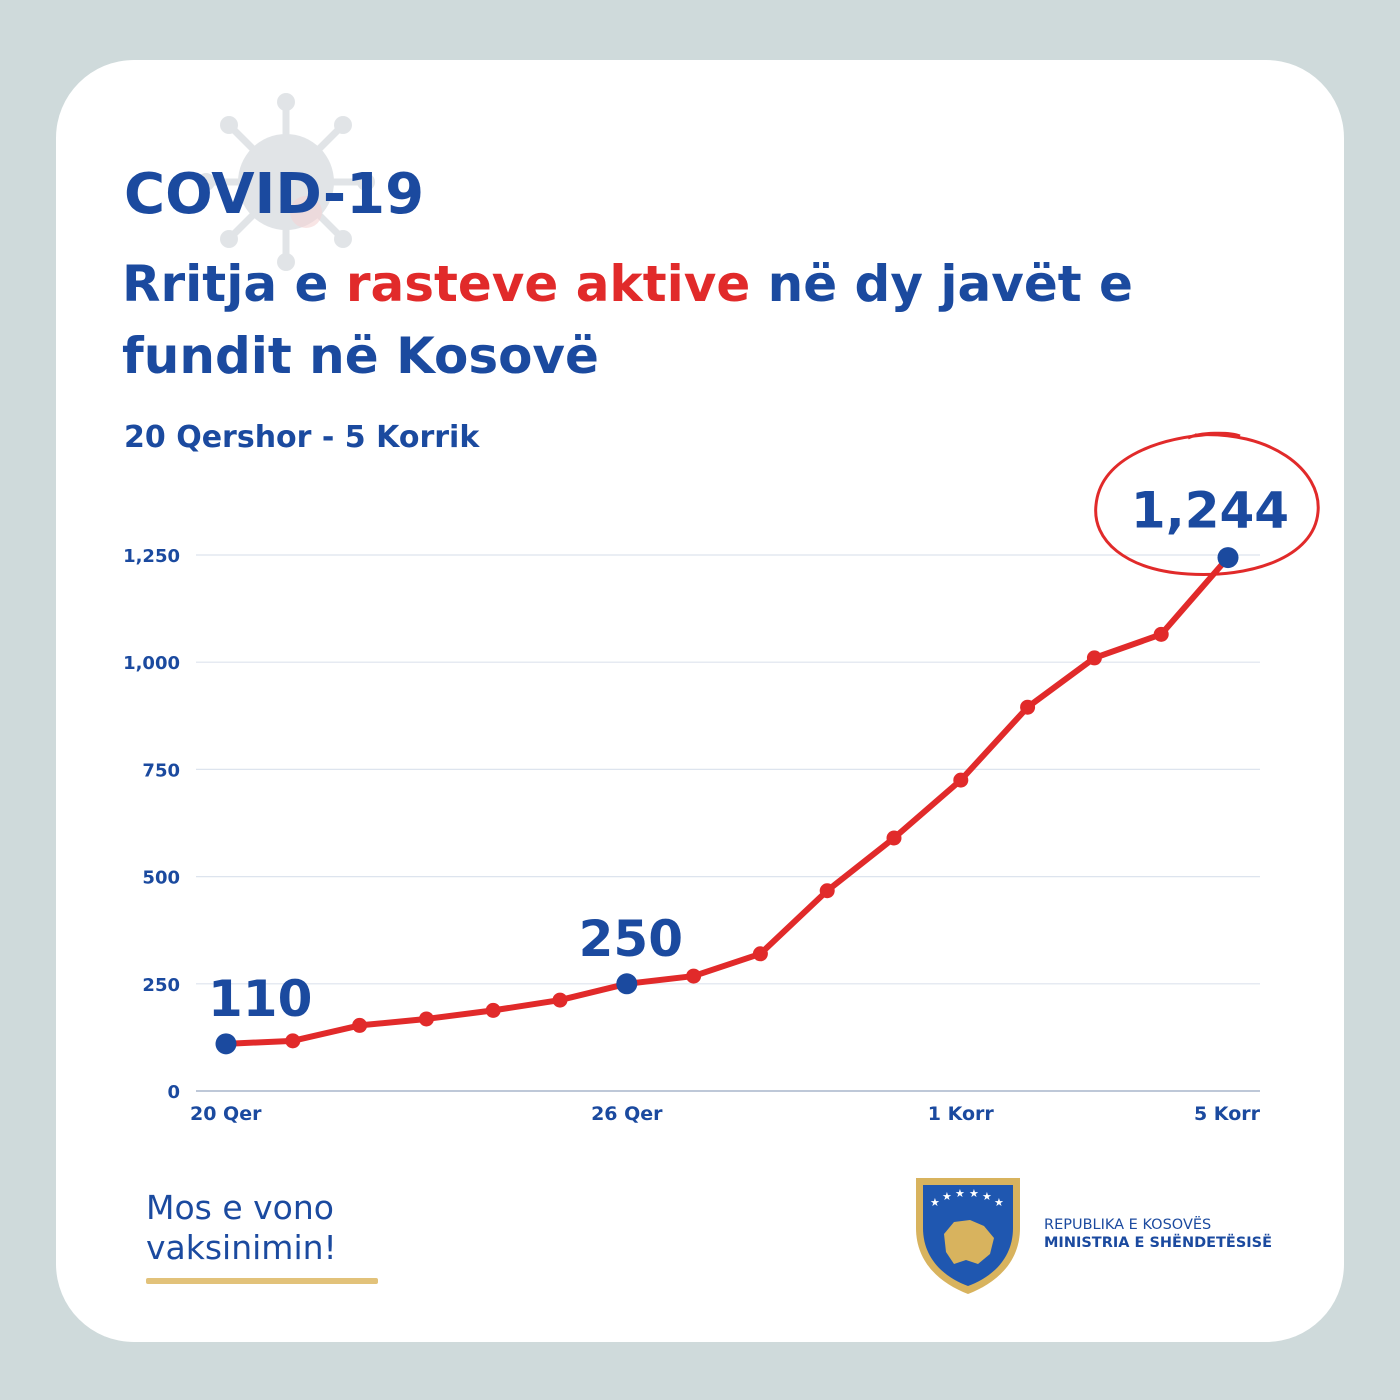 The height and width of the screenshot is (1400, 1400). What do you see at coordinates (173, 1092) in the screenshot?
I see `y-tick-label: 0` at bounding box center [173, 1092].